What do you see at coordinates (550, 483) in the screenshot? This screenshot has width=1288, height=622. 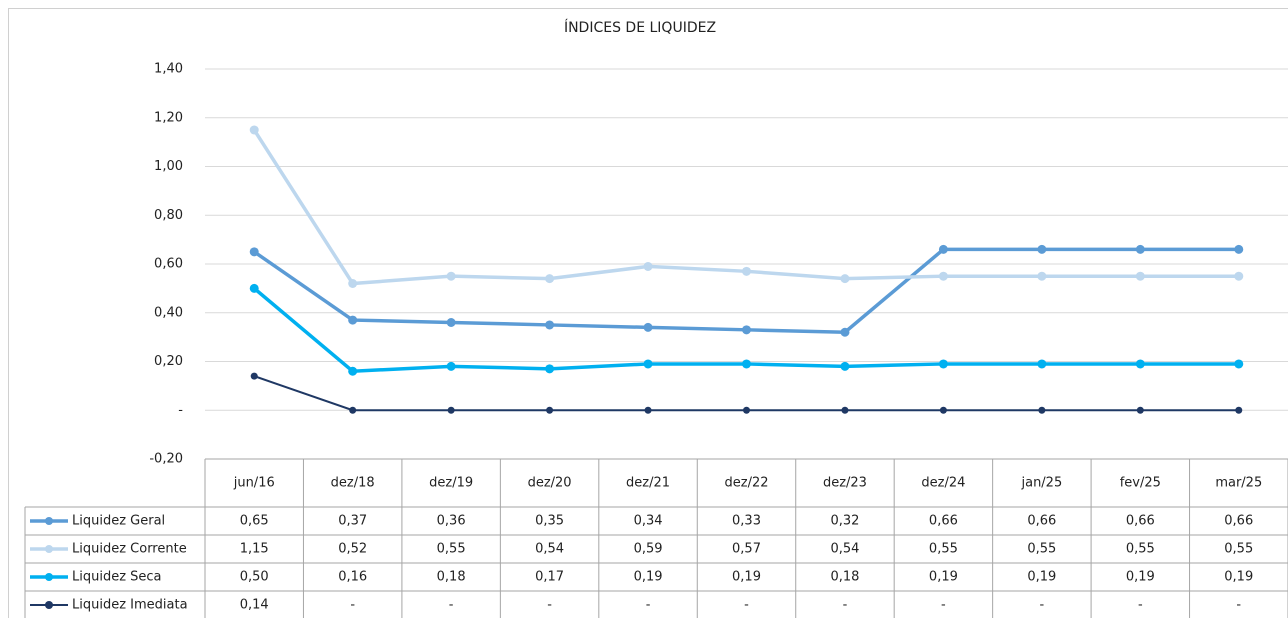 I see `x-tick-label: dez/20` at bounding box center [550, 483].